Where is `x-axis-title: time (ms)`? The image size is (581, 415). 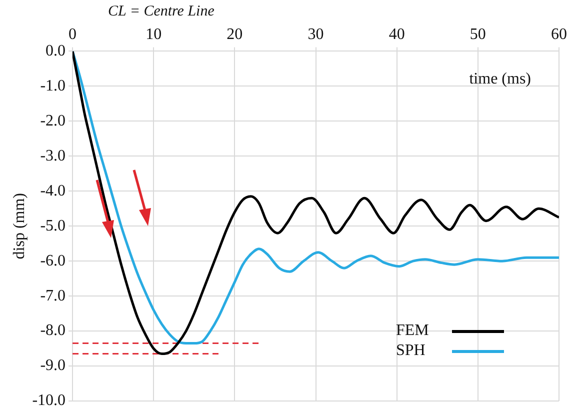
x-axis-title: time (ms) is located at coordinates (500, 79).